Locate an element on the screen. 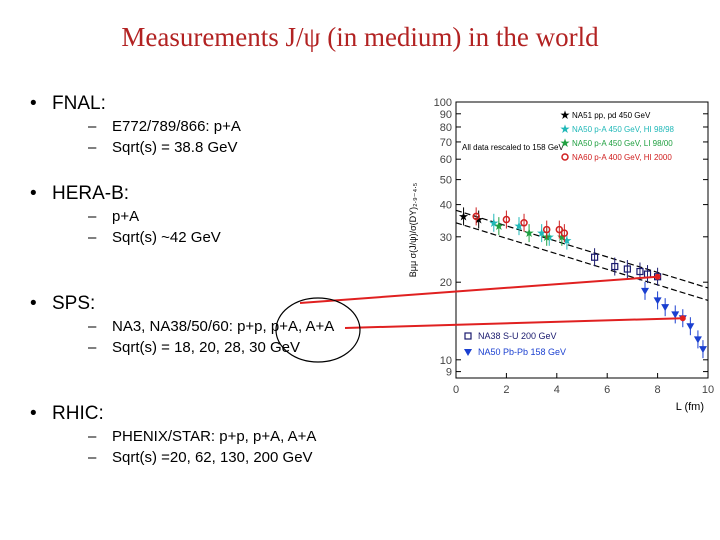 The height and width of the screenshot is (540, 720). section-herab-heading: • HERA-B: is located at coordinates (79, 194).